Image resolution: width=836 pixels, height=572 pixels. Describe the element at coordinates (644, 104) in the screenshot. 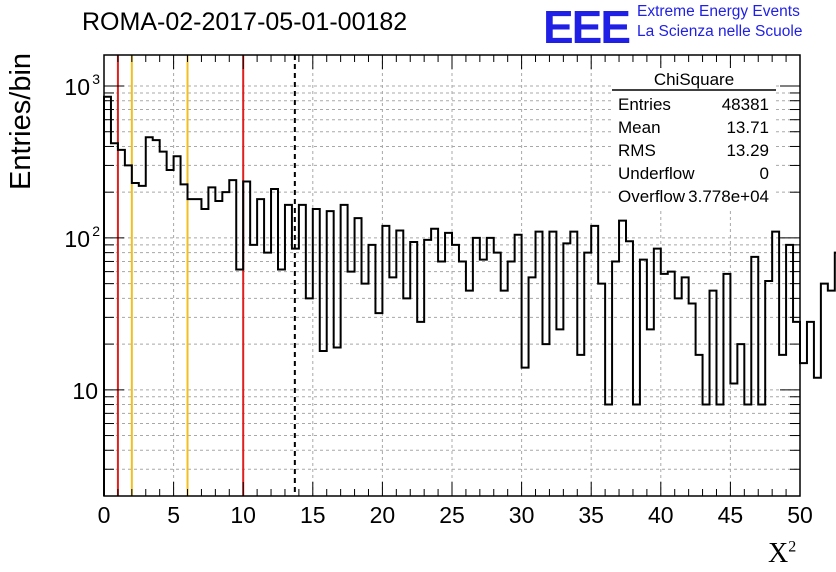

I see `stats-label: Entries` at that location.